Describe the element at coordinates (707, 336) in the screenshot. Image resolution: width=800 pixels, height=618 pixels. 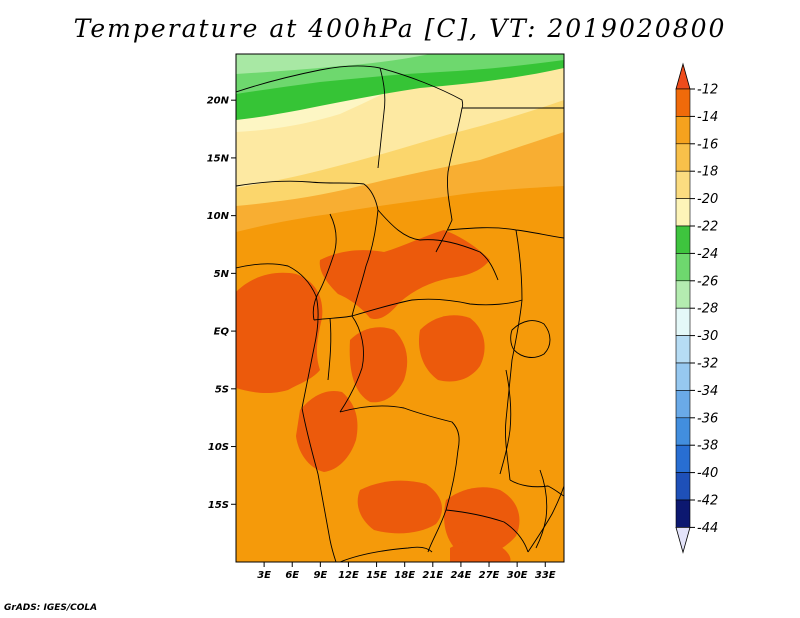
I see `colorbar-label: -30` at that location.